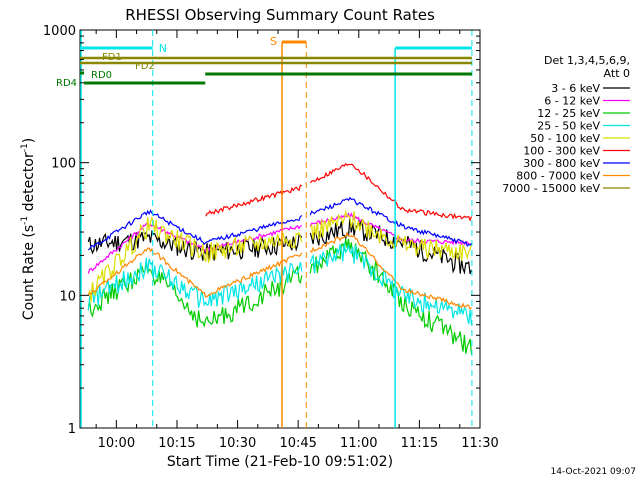 The width and height of the screenshot is (640, 480). I want to click on x-tick-label: 10:45, so click(297, 443).